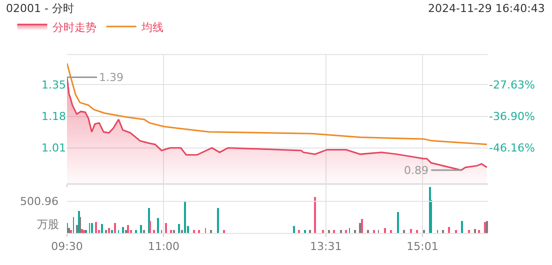 Image resolution: width=552 pixels, height=265 pixels. I want to click on chart-subtitle: 2024-11-29 16:40:43, so click(486, 8).